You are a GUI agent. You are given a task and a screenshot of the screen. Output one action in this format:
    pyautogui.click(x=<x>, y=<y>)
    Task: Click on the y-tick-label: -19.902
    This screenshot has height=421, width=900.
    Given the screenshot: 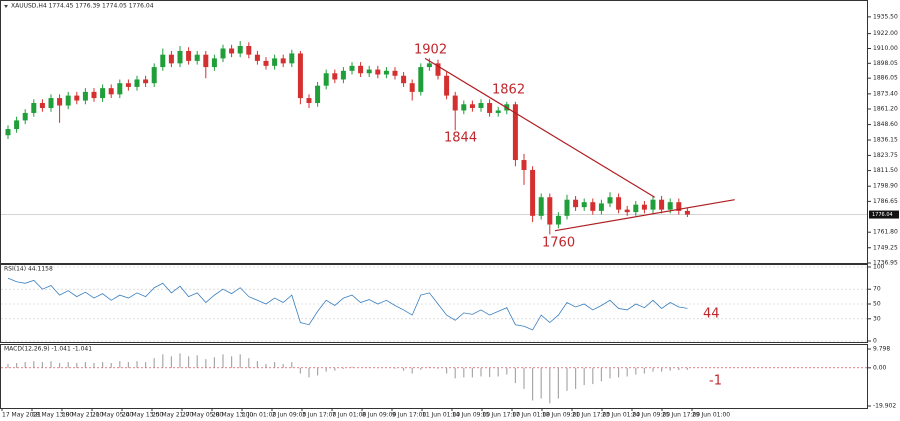 What is the action you would take?
    pyautogui.click(x=884, y=406)
    